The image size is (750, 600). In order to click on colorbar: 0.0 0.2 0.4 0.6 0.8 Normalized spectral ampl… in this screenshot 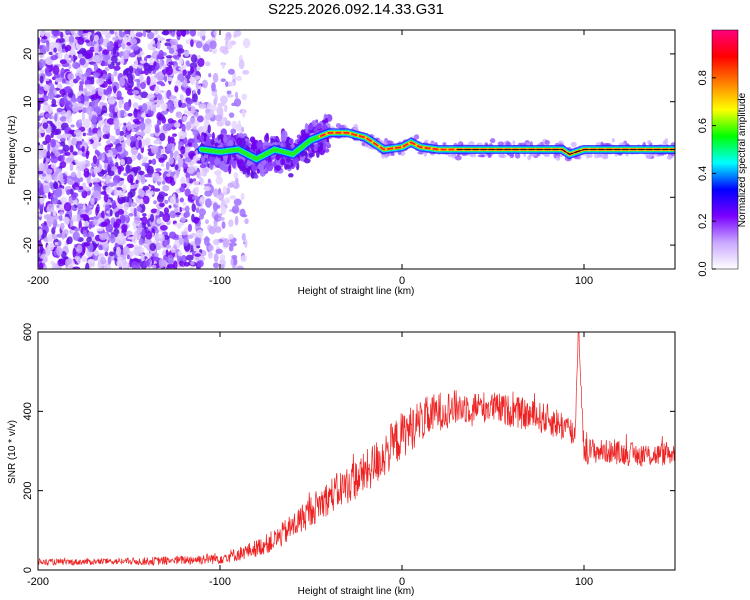, I will do `click(722, 153)`.